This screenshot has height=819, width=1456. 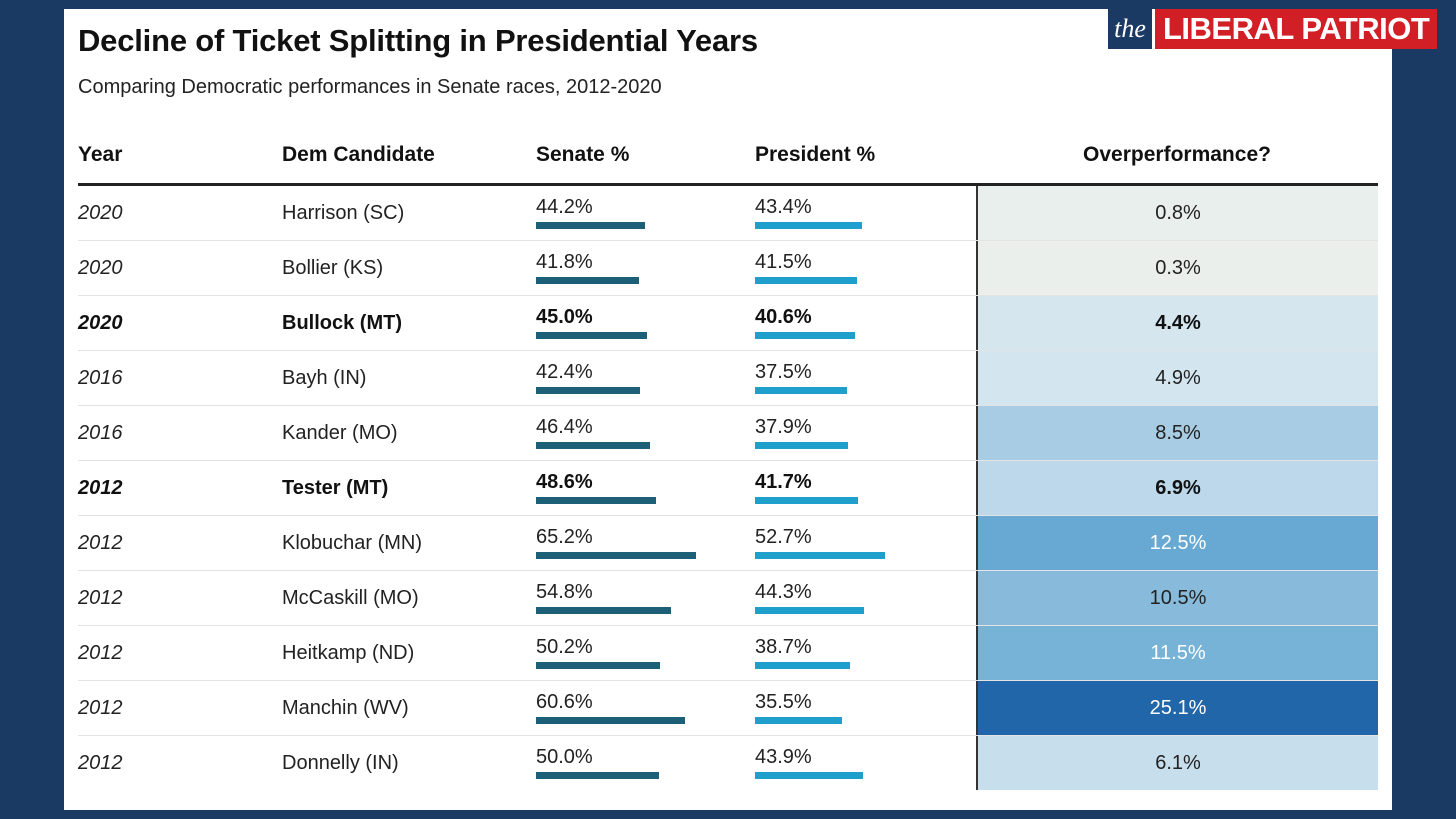 I want to click on president-cell: 41.7%, so click(x=806, y=487).